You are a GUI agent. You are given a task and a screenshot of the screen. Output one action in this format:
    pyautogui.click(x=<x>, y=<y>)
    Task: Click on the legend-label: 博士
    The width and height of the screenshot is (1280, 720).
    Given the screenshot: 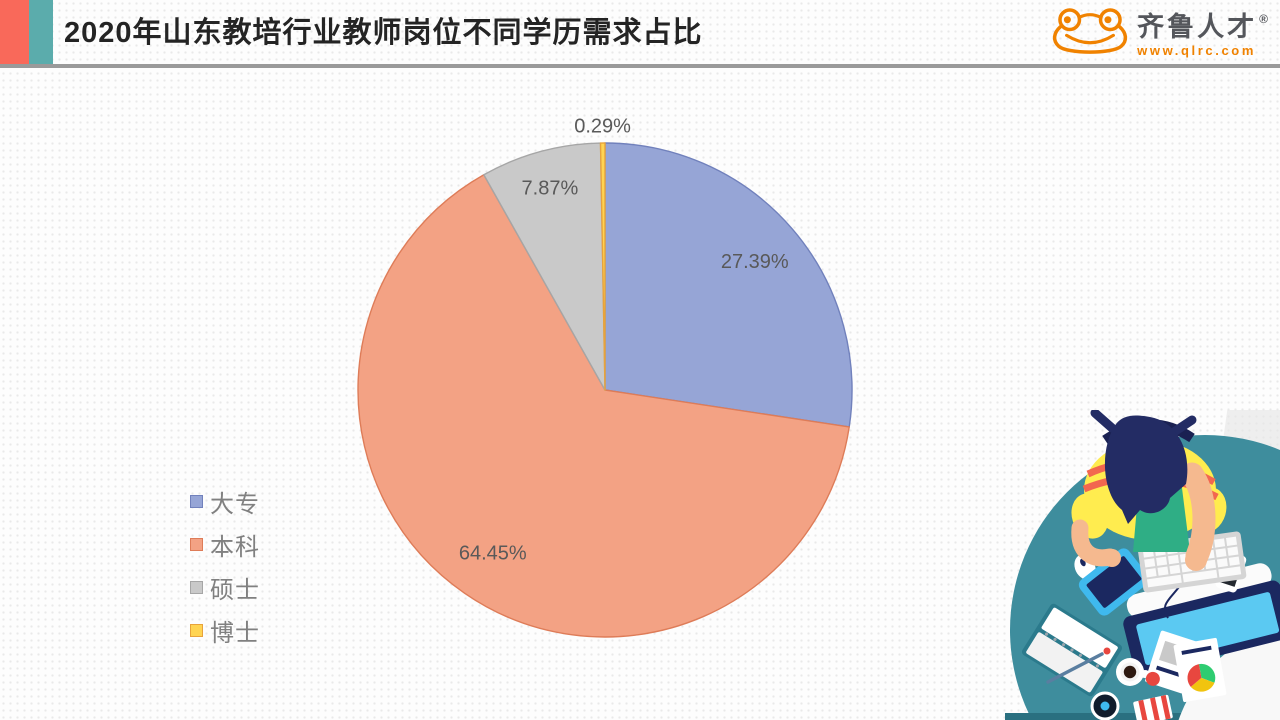 What is the action you would take?
    pyautogui.click(x=235, y=633)
    